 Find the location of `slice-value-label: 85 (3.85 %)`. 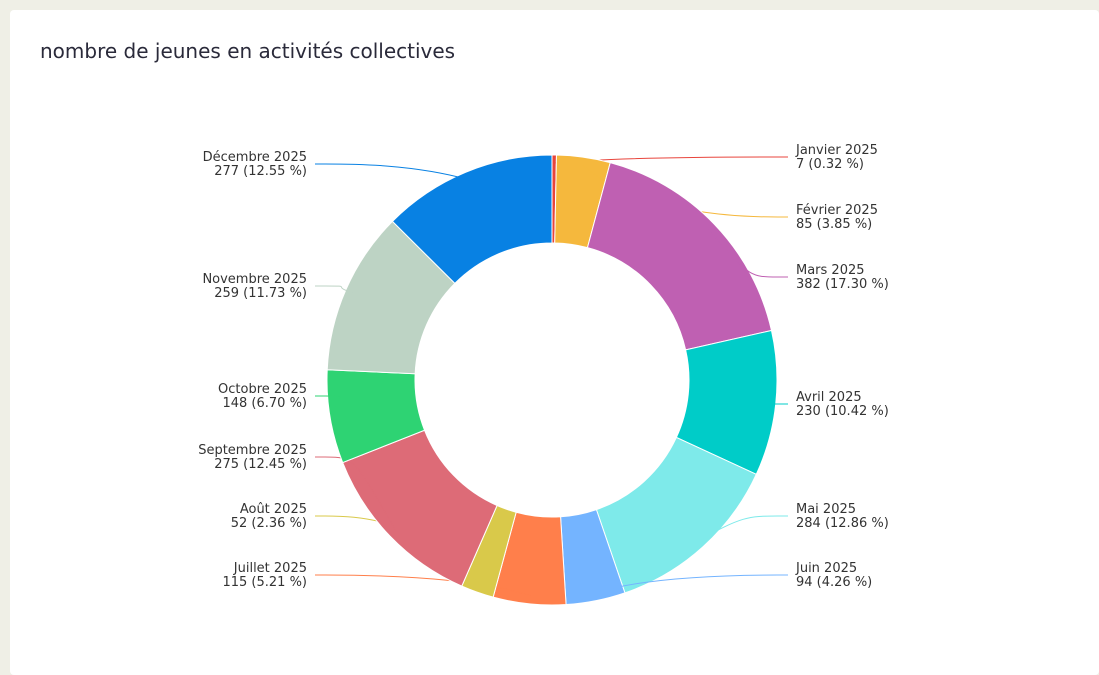

slice-value-label: 85 (3.85 %) is located at coordinates (834, 224).